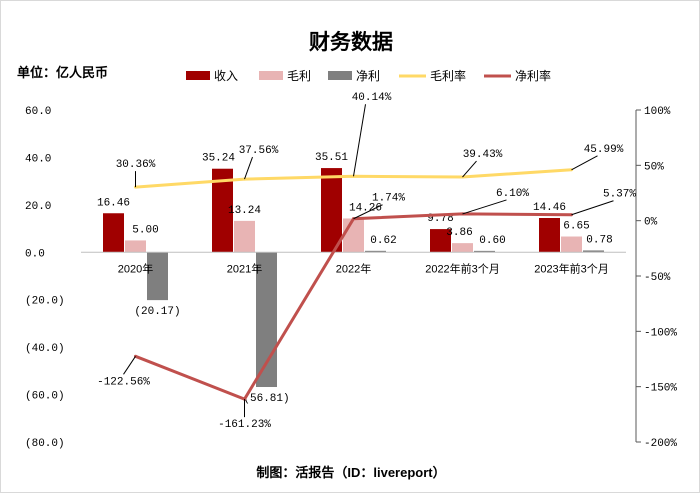 This screenshot has width=700, height=494. What do you see at coordinates (45, 397) in the screenshot?
I see `y-left-tick-label: (60.0)` at bounding box center [45, 397].